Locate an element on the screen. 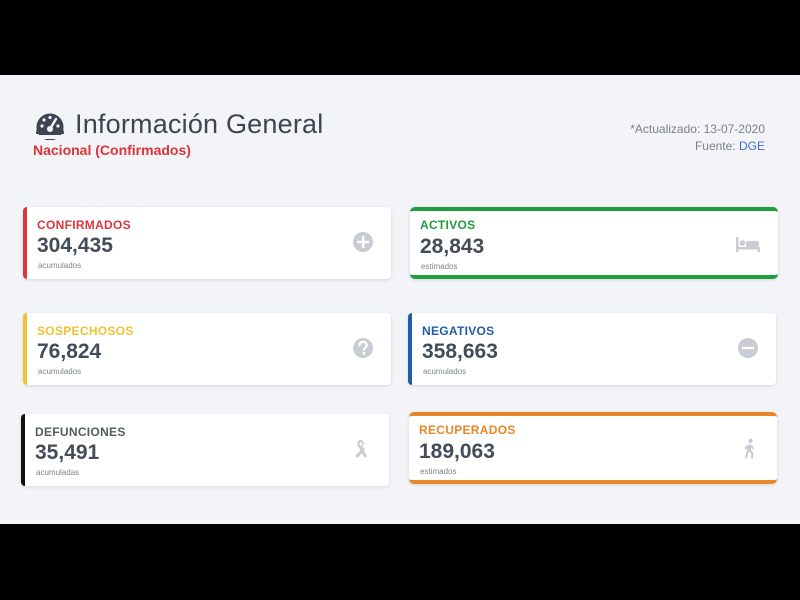  update-info: *Actualizado: 13-07-2020 Fuente: DGE is located at coordinates (697, 138).